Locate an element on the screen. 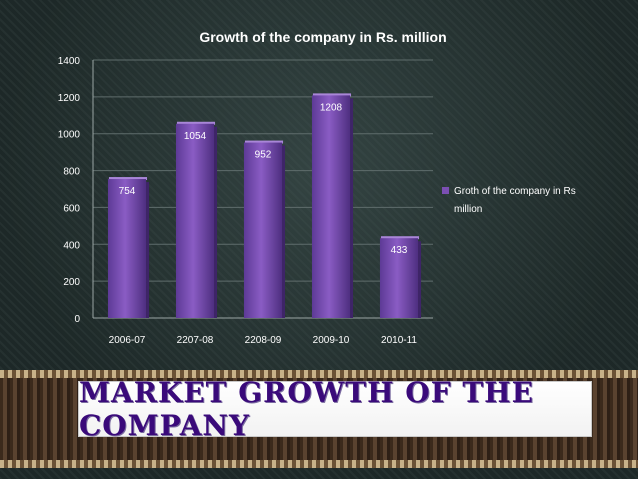 This screenshot has width=638, height=479. y-tick-label: 600 is located at coordinates (71, 208).